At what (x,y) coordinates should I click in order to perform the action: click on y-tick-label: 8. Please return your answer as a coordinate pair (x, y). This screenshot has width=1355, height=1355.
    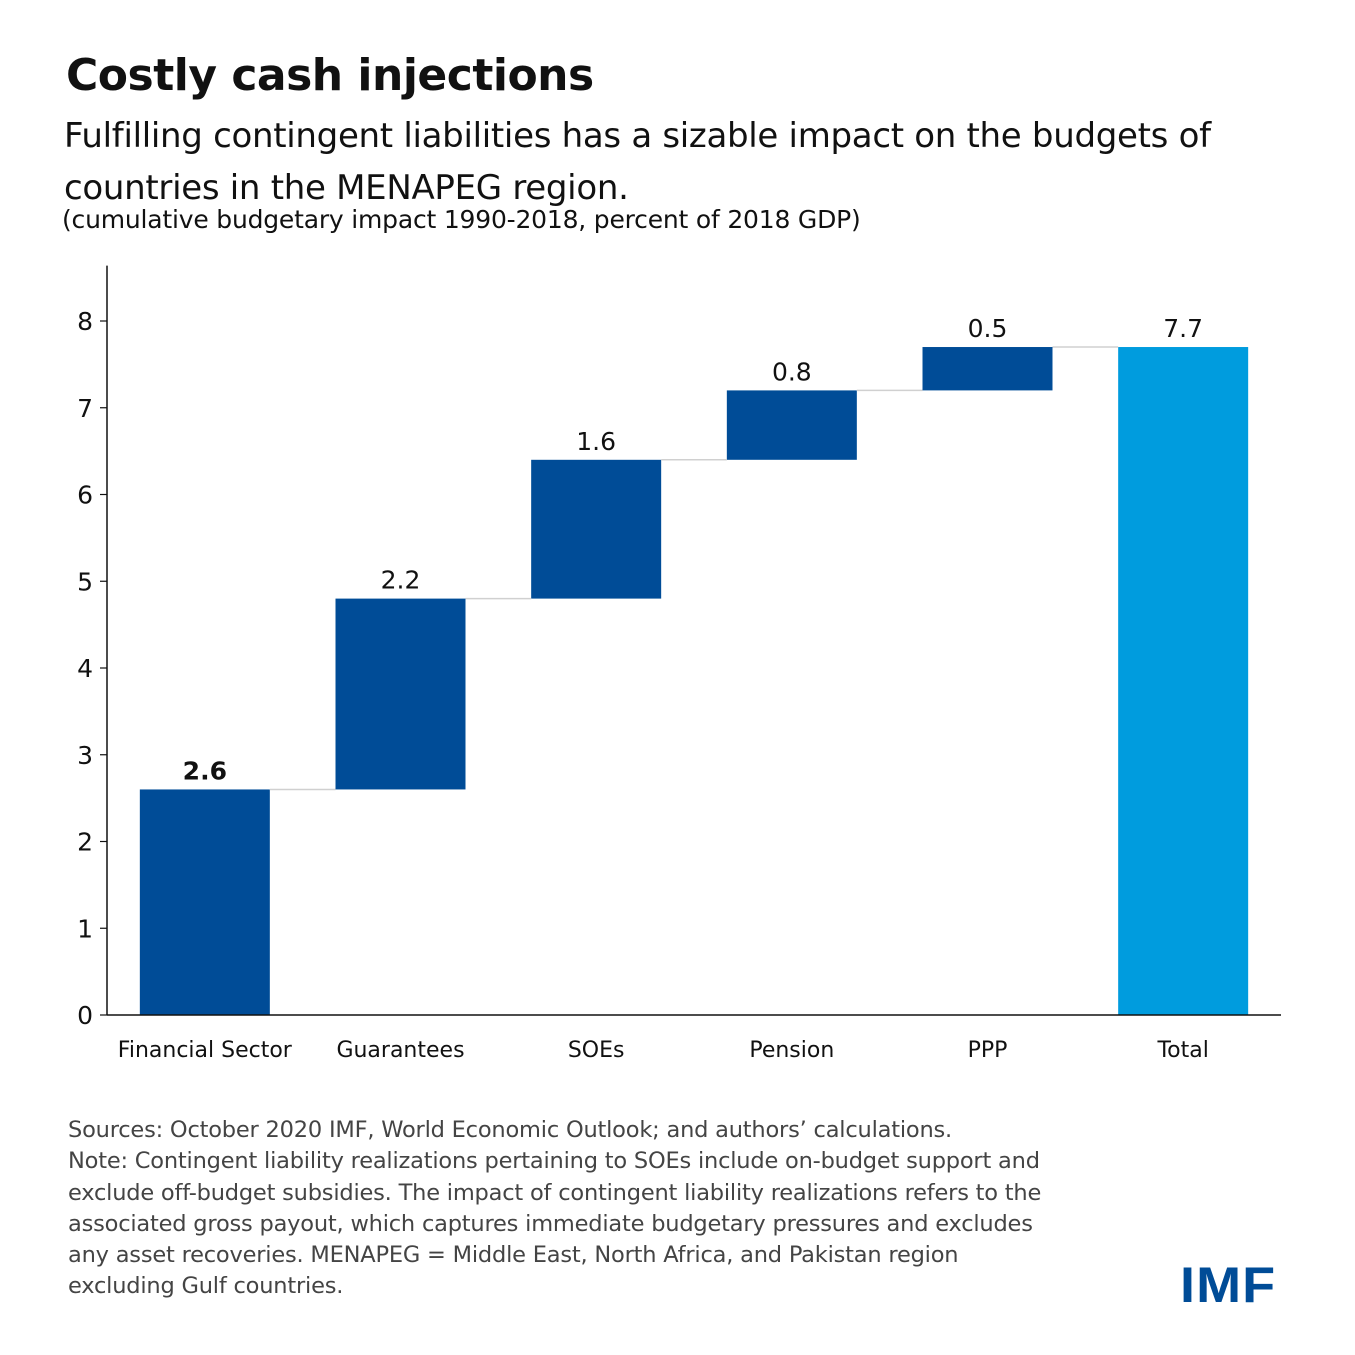
    Looking at the image, I should click on (85, 321).